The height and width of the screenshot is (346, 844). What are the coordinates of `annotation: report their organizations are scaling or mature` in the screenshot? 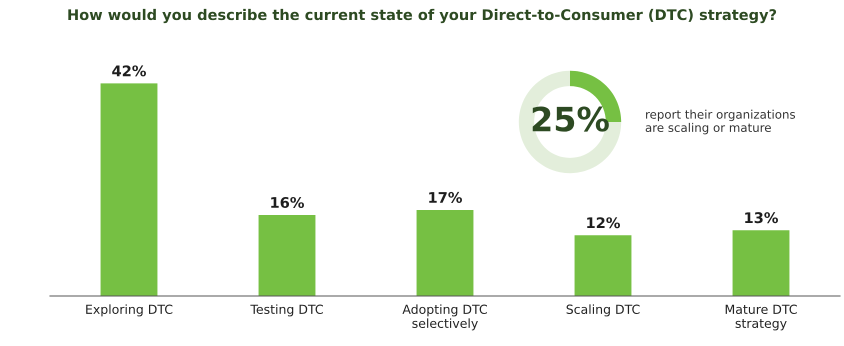 It's located at (721, 122).